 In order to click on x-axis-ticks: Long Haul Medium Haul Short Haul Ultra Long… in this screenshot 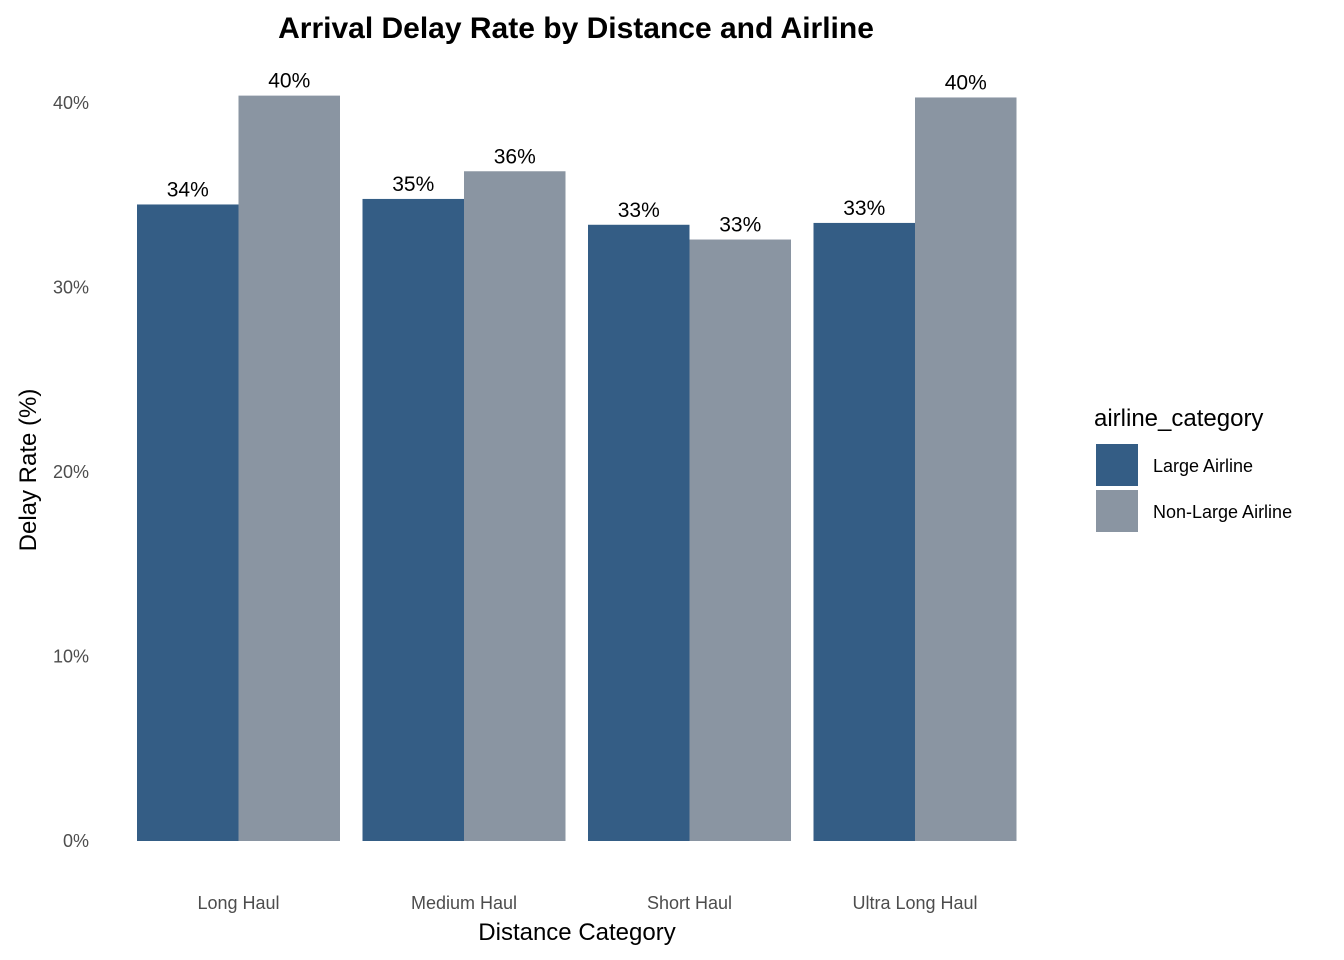, I will do `click(587, 903)`.